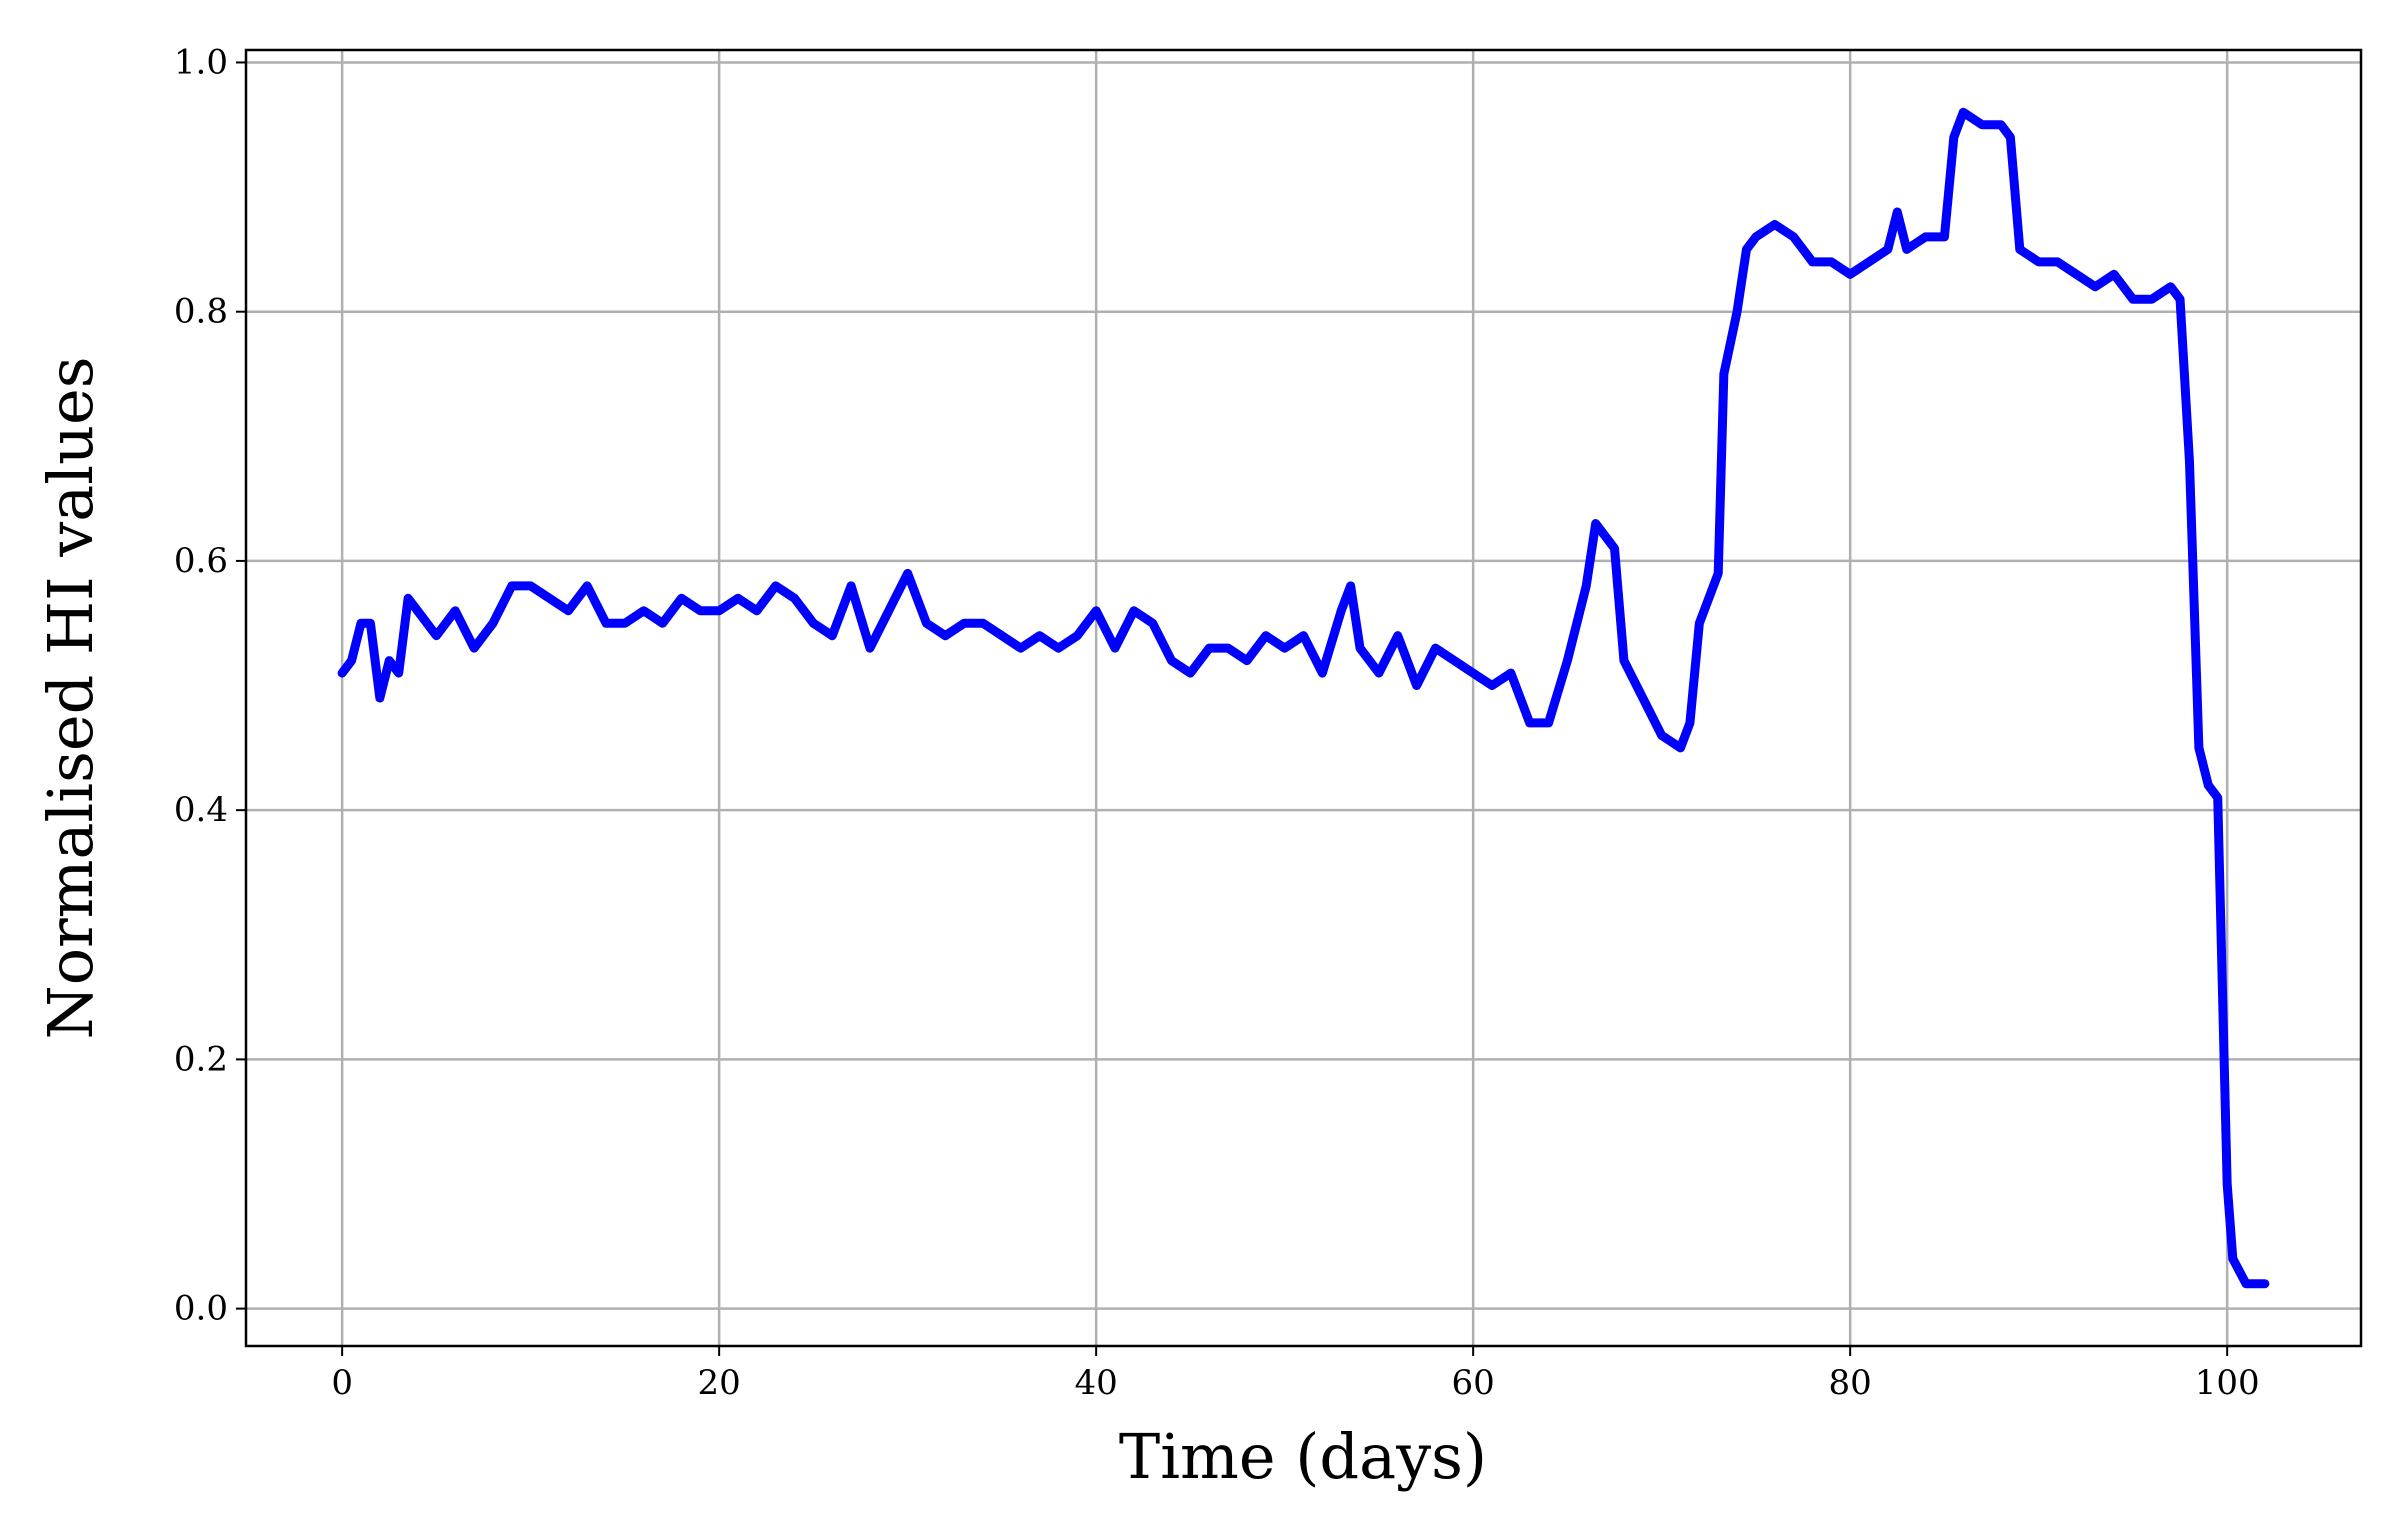  What do you see at coordinates (201, 1309) in the screenshot?
I see `y-tick-label: 0.0` at bounding box center [201, 1309].